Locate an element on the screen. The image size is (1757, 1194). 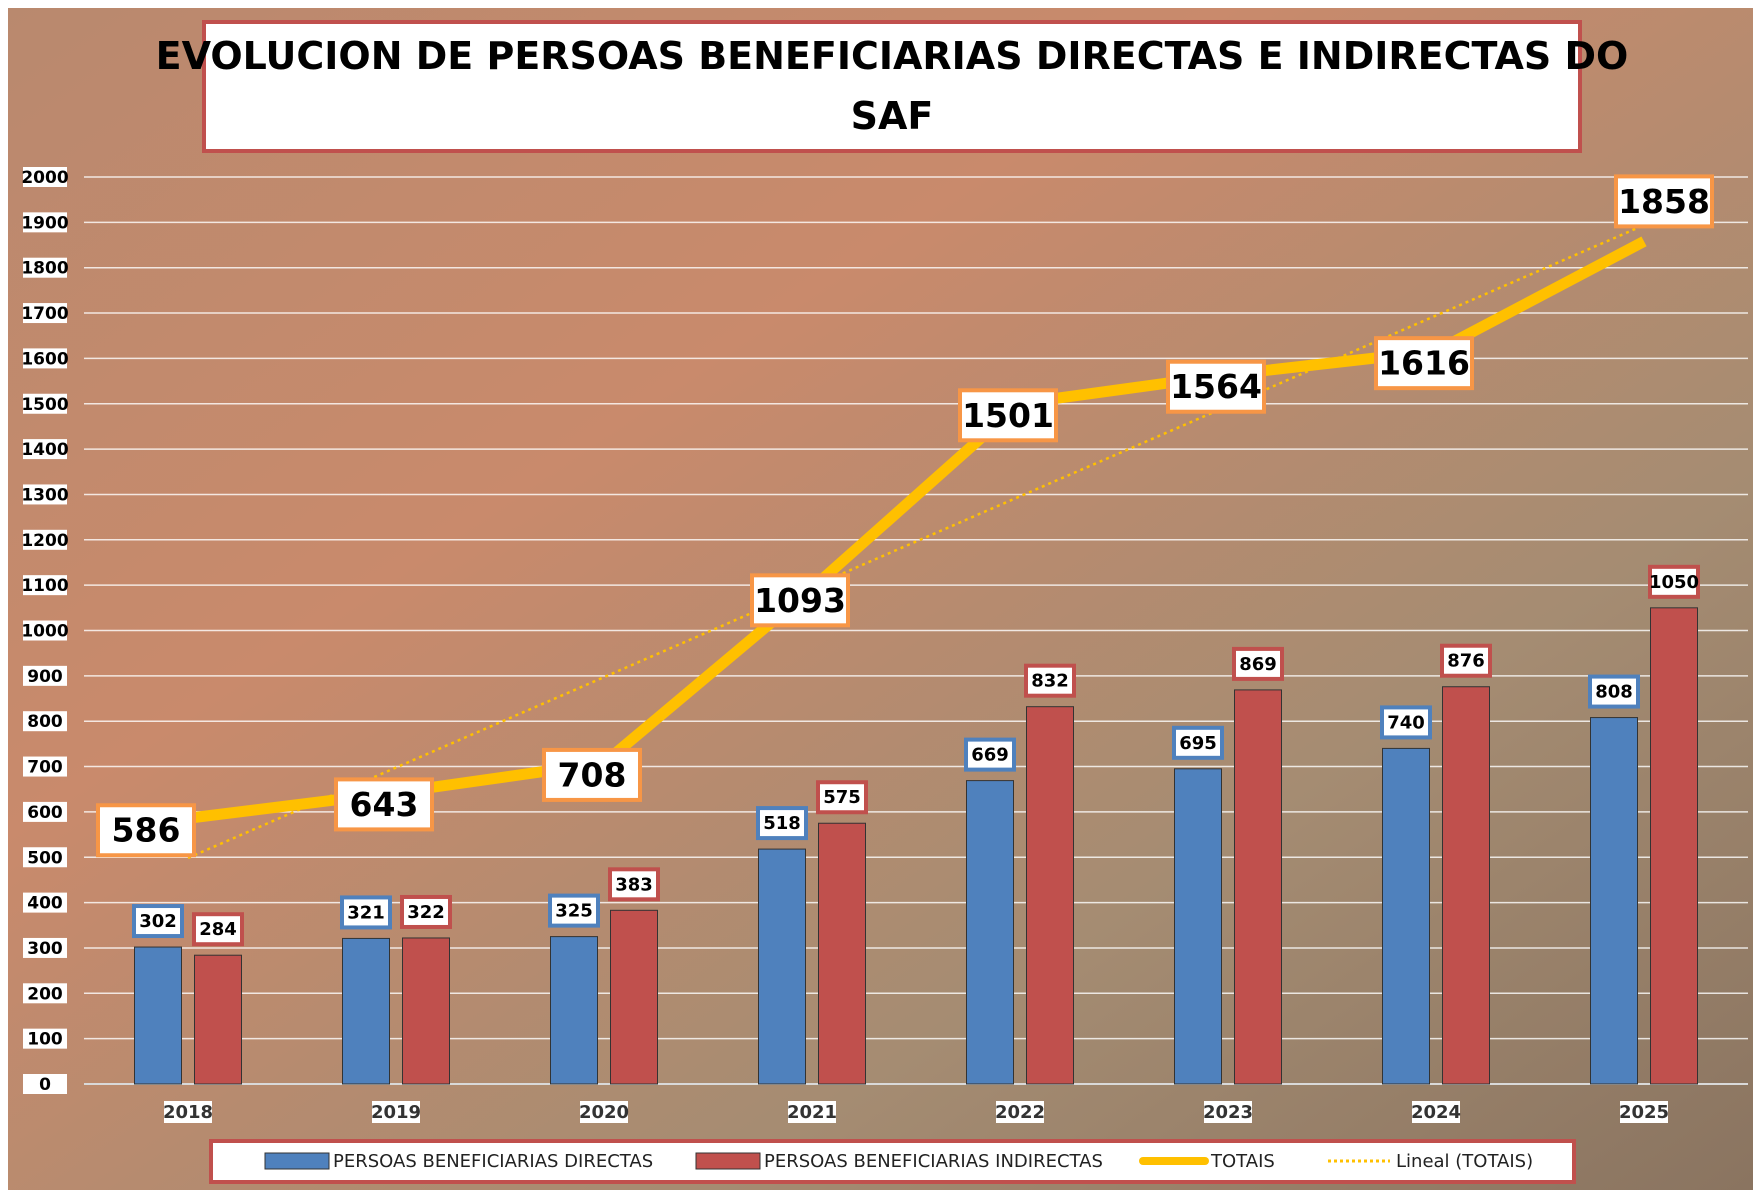
value-label: 1050 is located at coordinates (1674, 582).